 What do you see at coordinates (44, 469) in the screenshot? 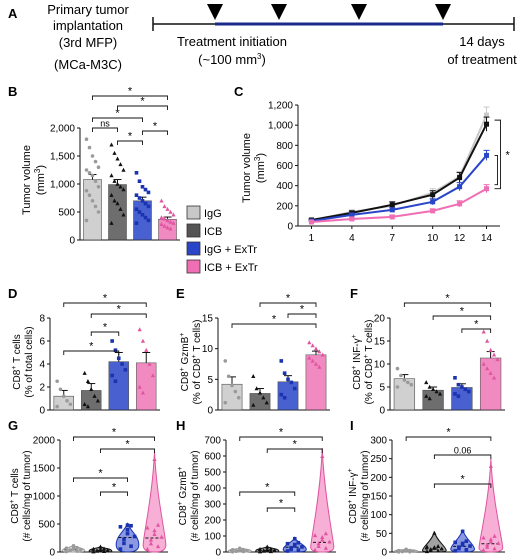
I see `y-tick-label: 1500` at bounding box center [44, 469].